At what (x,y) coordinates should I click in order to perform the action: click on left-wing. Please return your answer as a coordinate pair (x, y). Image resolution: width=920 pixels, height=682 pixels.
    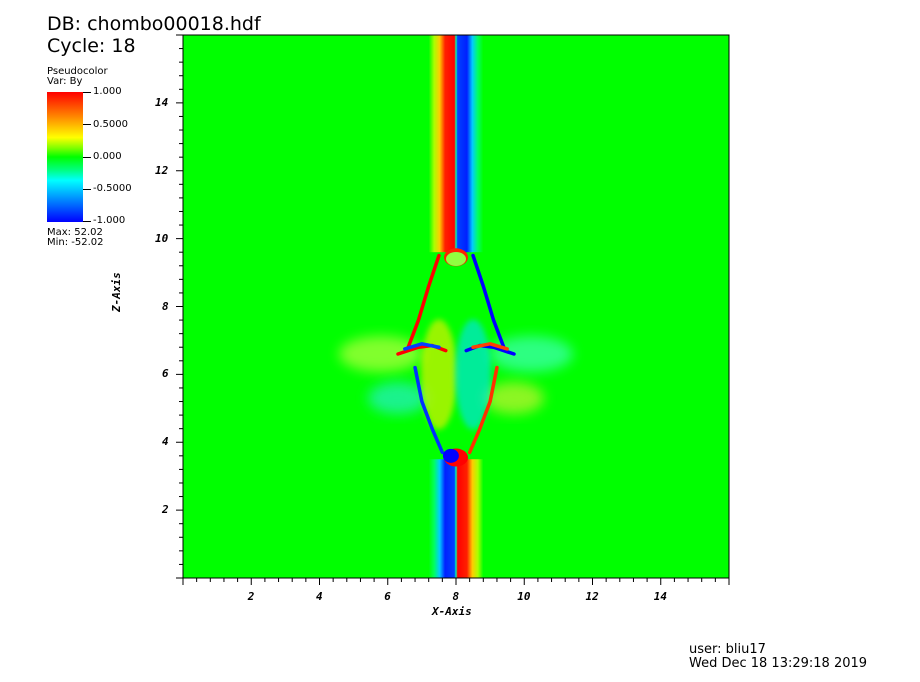
    Looking at the image, I should click on (422, 349).